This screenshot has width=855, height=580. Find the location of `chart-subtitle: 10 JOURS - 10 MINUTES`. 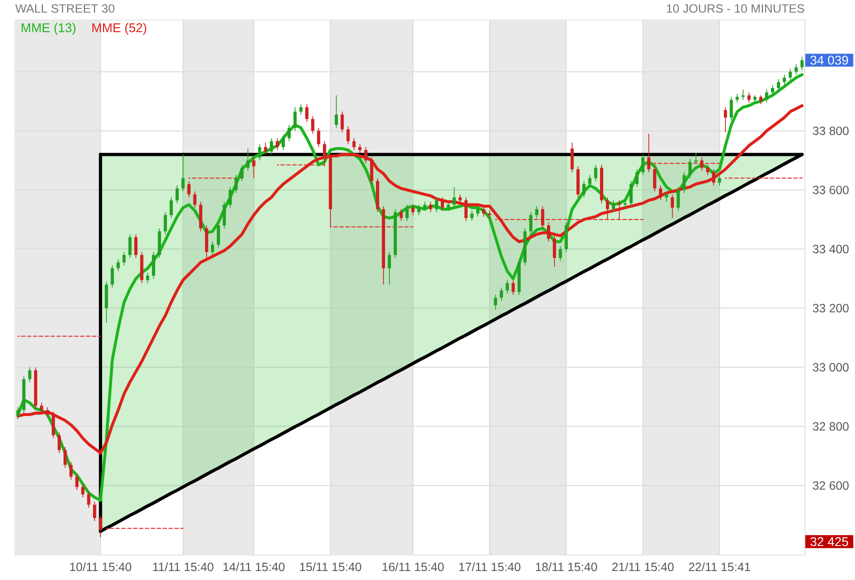

chart-subtitle: 10 JOURS - 10 MINUTES is located at coordinates (735, 8).